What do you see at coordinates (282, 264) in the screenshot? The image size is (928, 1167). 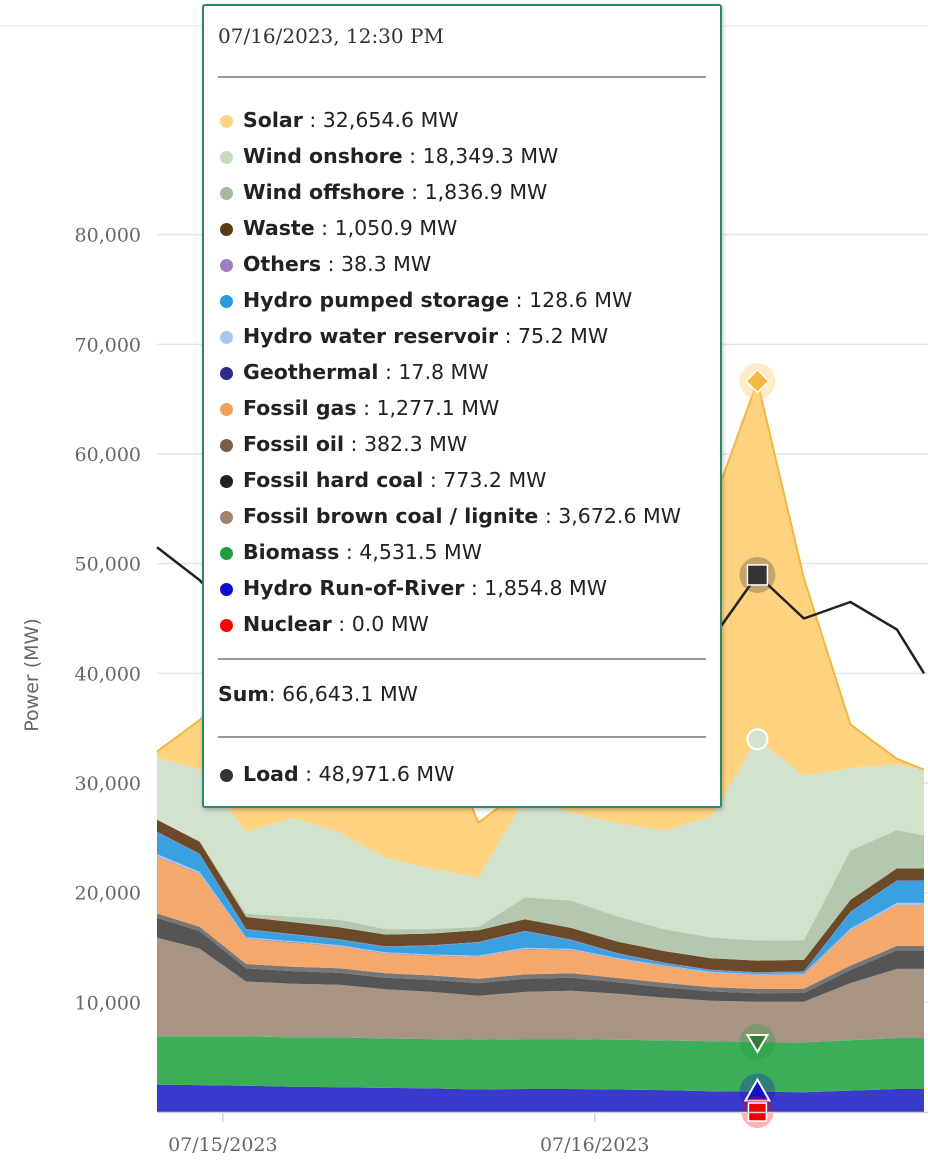 I see `tooltip-series-name: Others` at bounding box center [282, 264].